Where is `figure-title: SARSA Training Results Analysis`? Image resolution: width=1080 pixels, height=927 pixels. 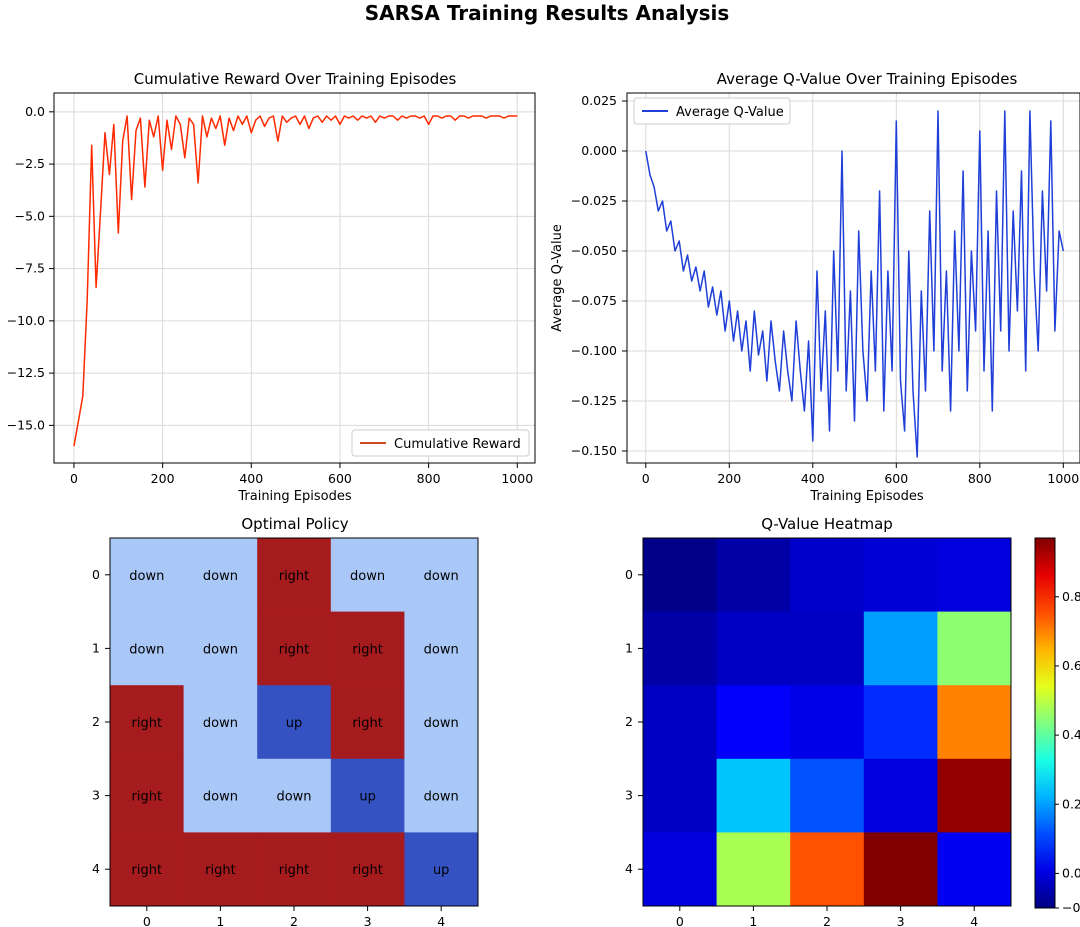 figure-title: SARSA Training Results Analysis is located at coordinates (547, 13).